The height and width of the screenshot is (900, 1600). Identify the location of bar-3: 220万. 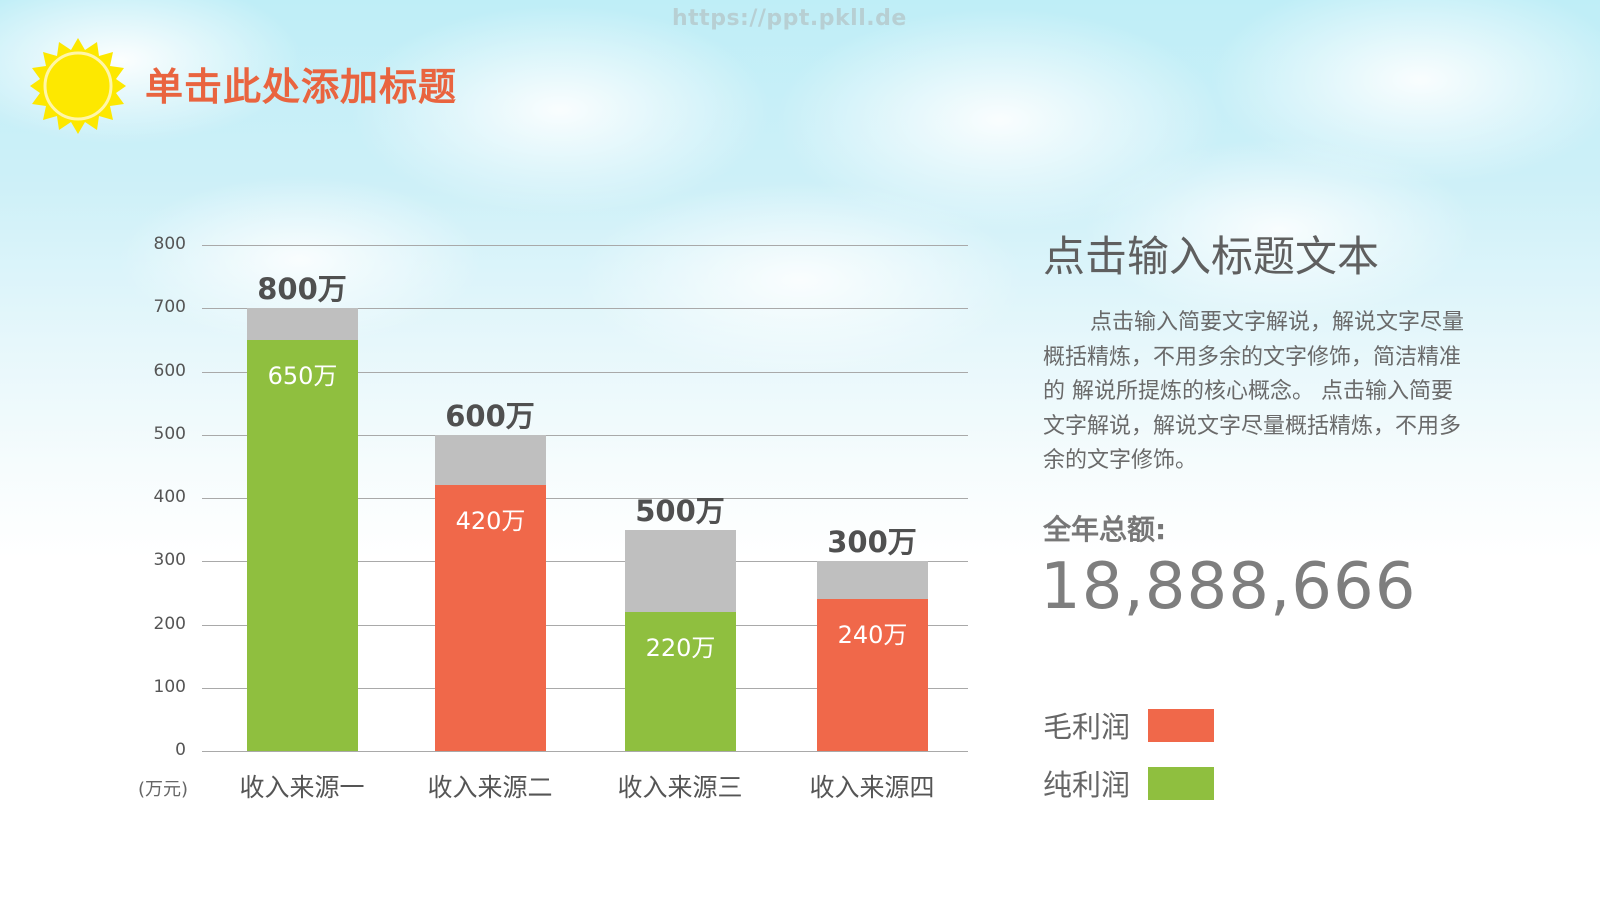
(680, 640).